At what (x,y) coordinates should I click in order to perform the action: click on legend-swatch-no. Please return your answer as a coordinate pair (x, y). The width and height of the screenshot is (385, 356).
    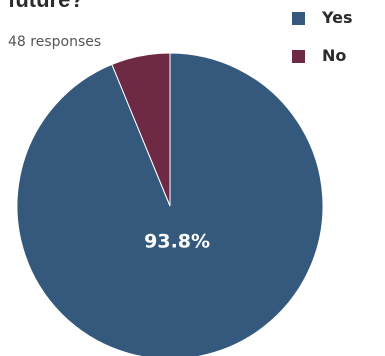
    Looking at the image, I should click on (298, 56).